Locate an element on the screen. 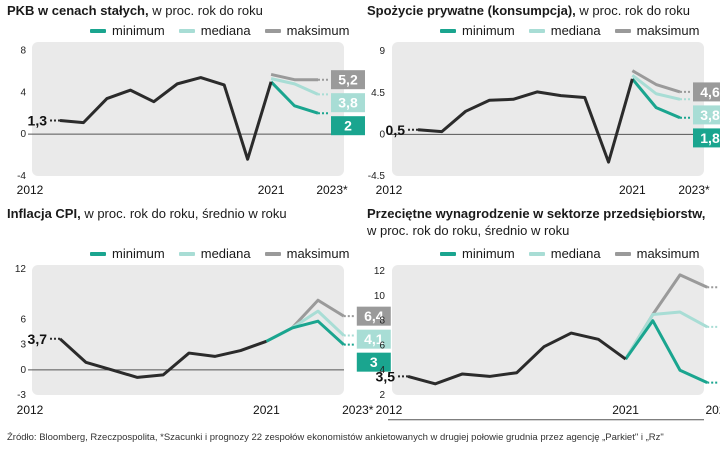 This screenshot has height=451, width=720. end-value-label-minimum: 2 is located at coordinates (348, 126).